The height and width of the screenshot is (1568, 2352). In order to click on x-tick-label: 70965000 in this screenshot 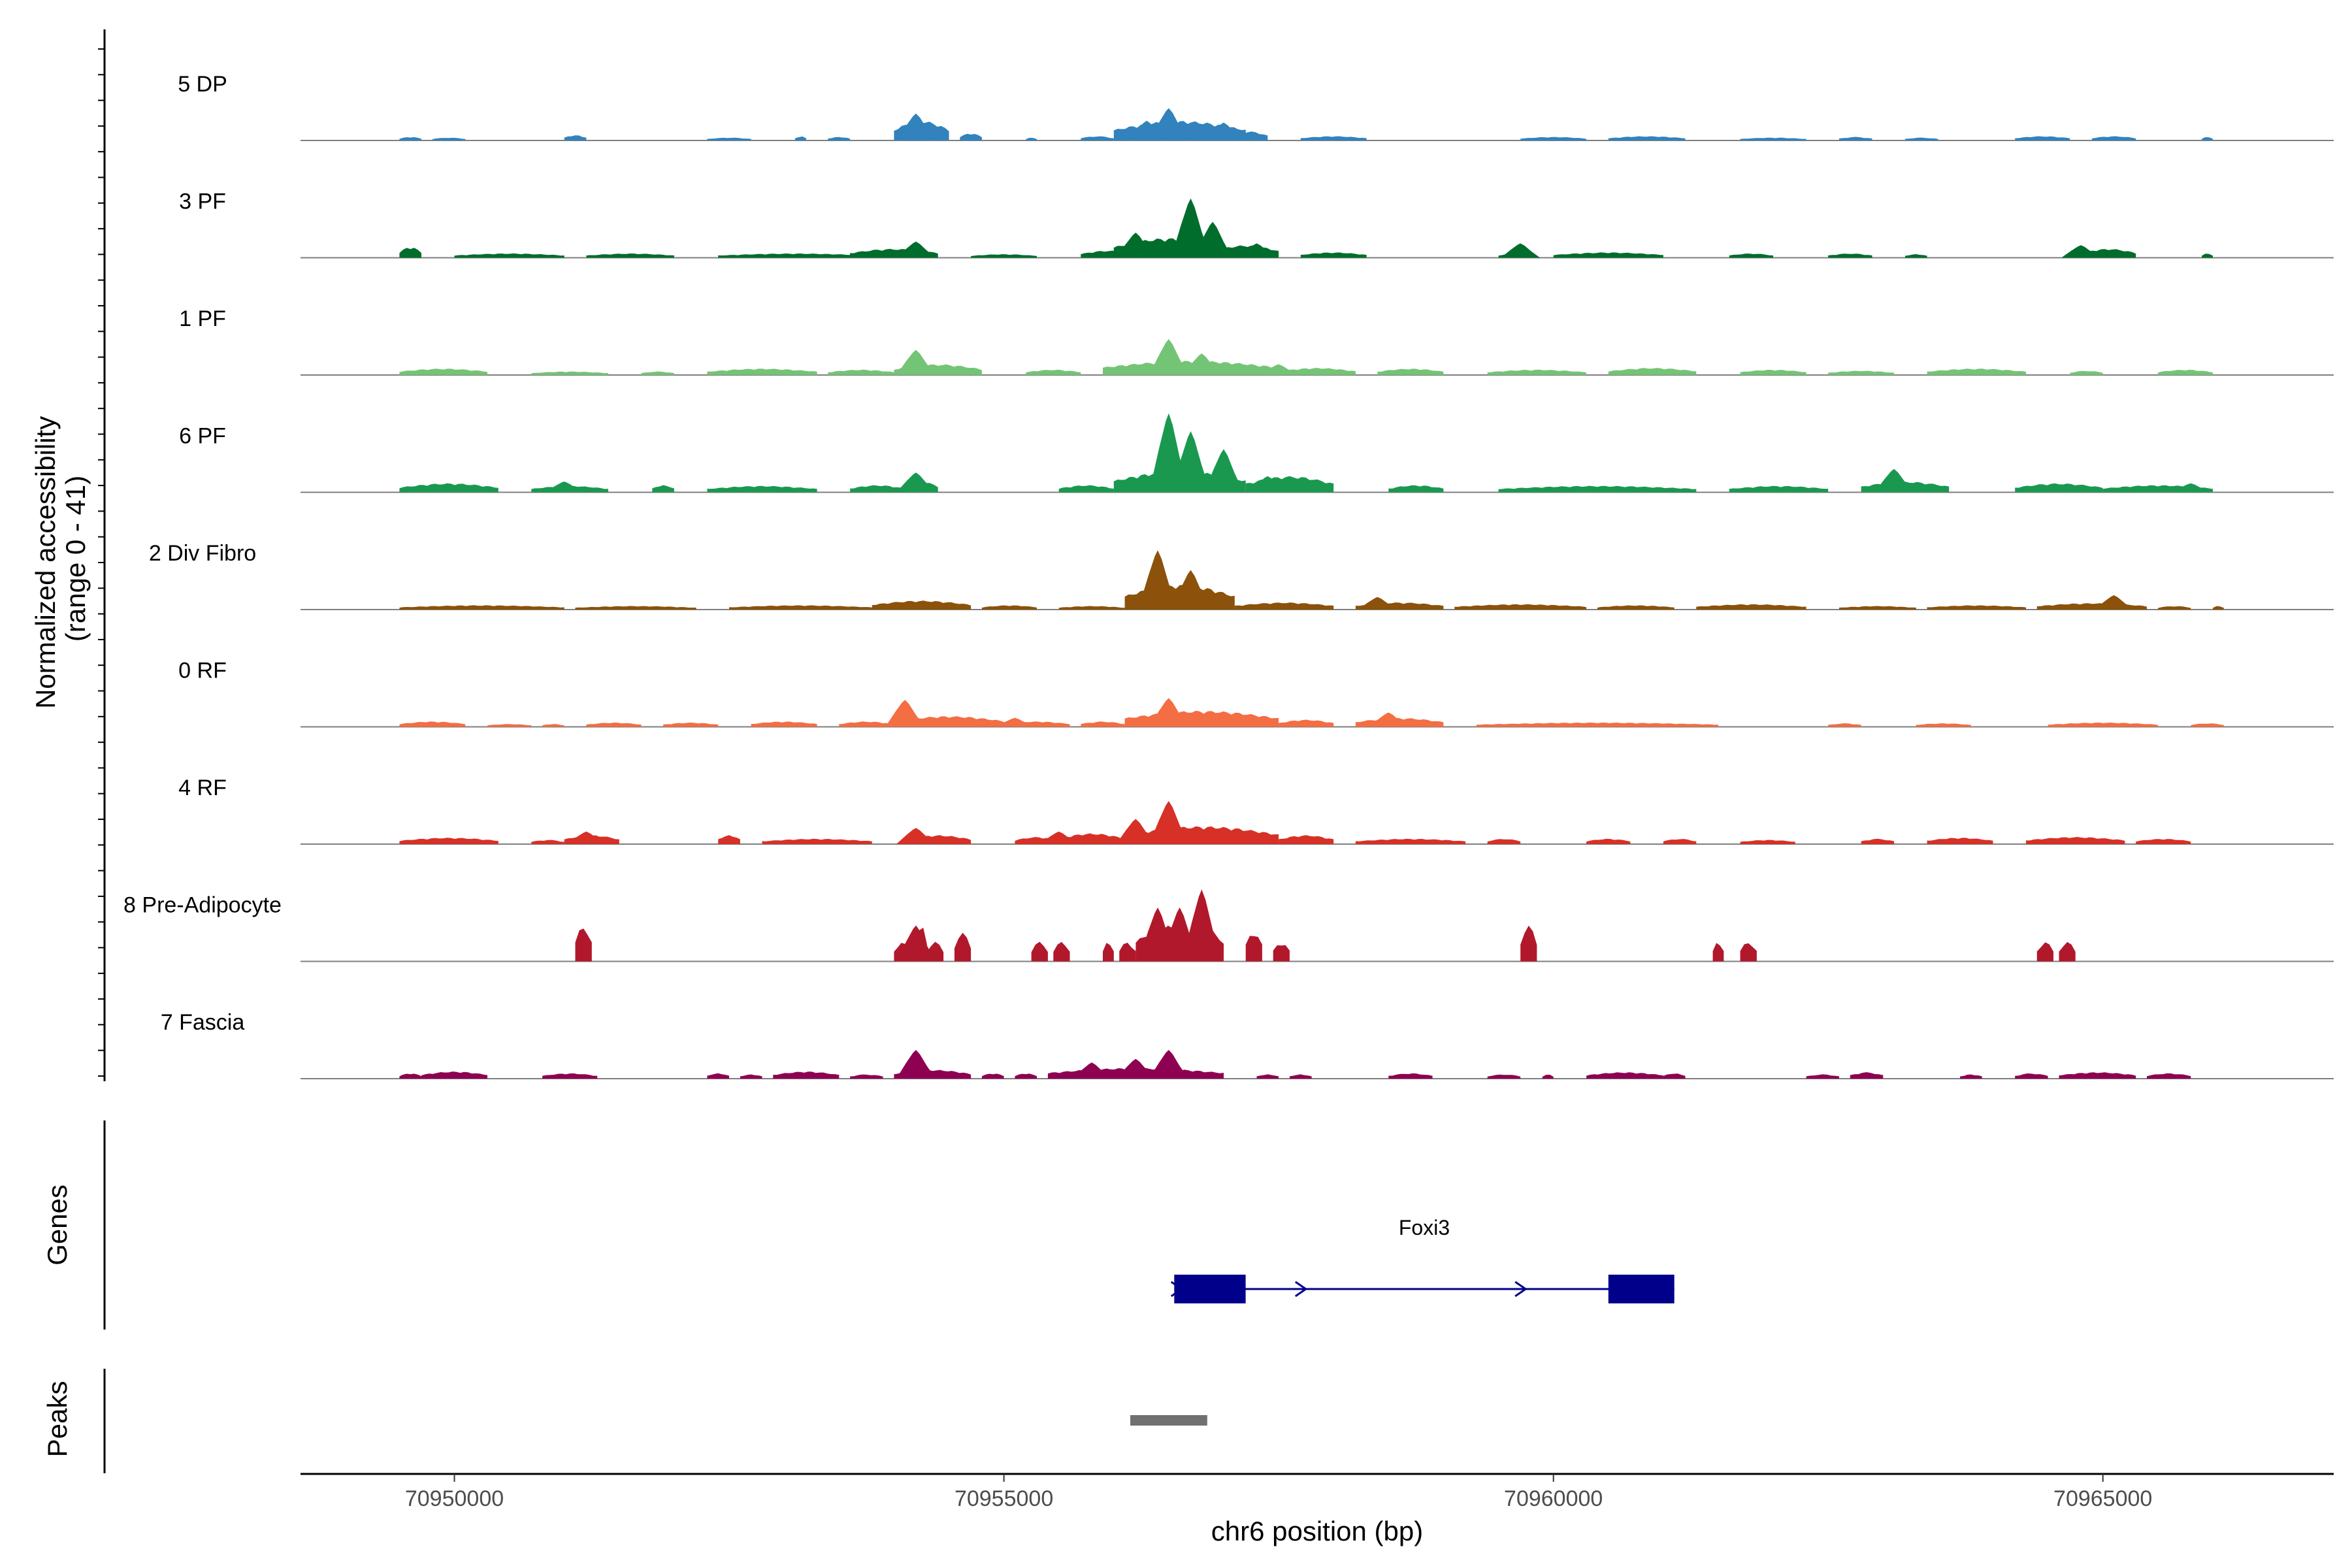, I will do `click(2102, 1498)`.